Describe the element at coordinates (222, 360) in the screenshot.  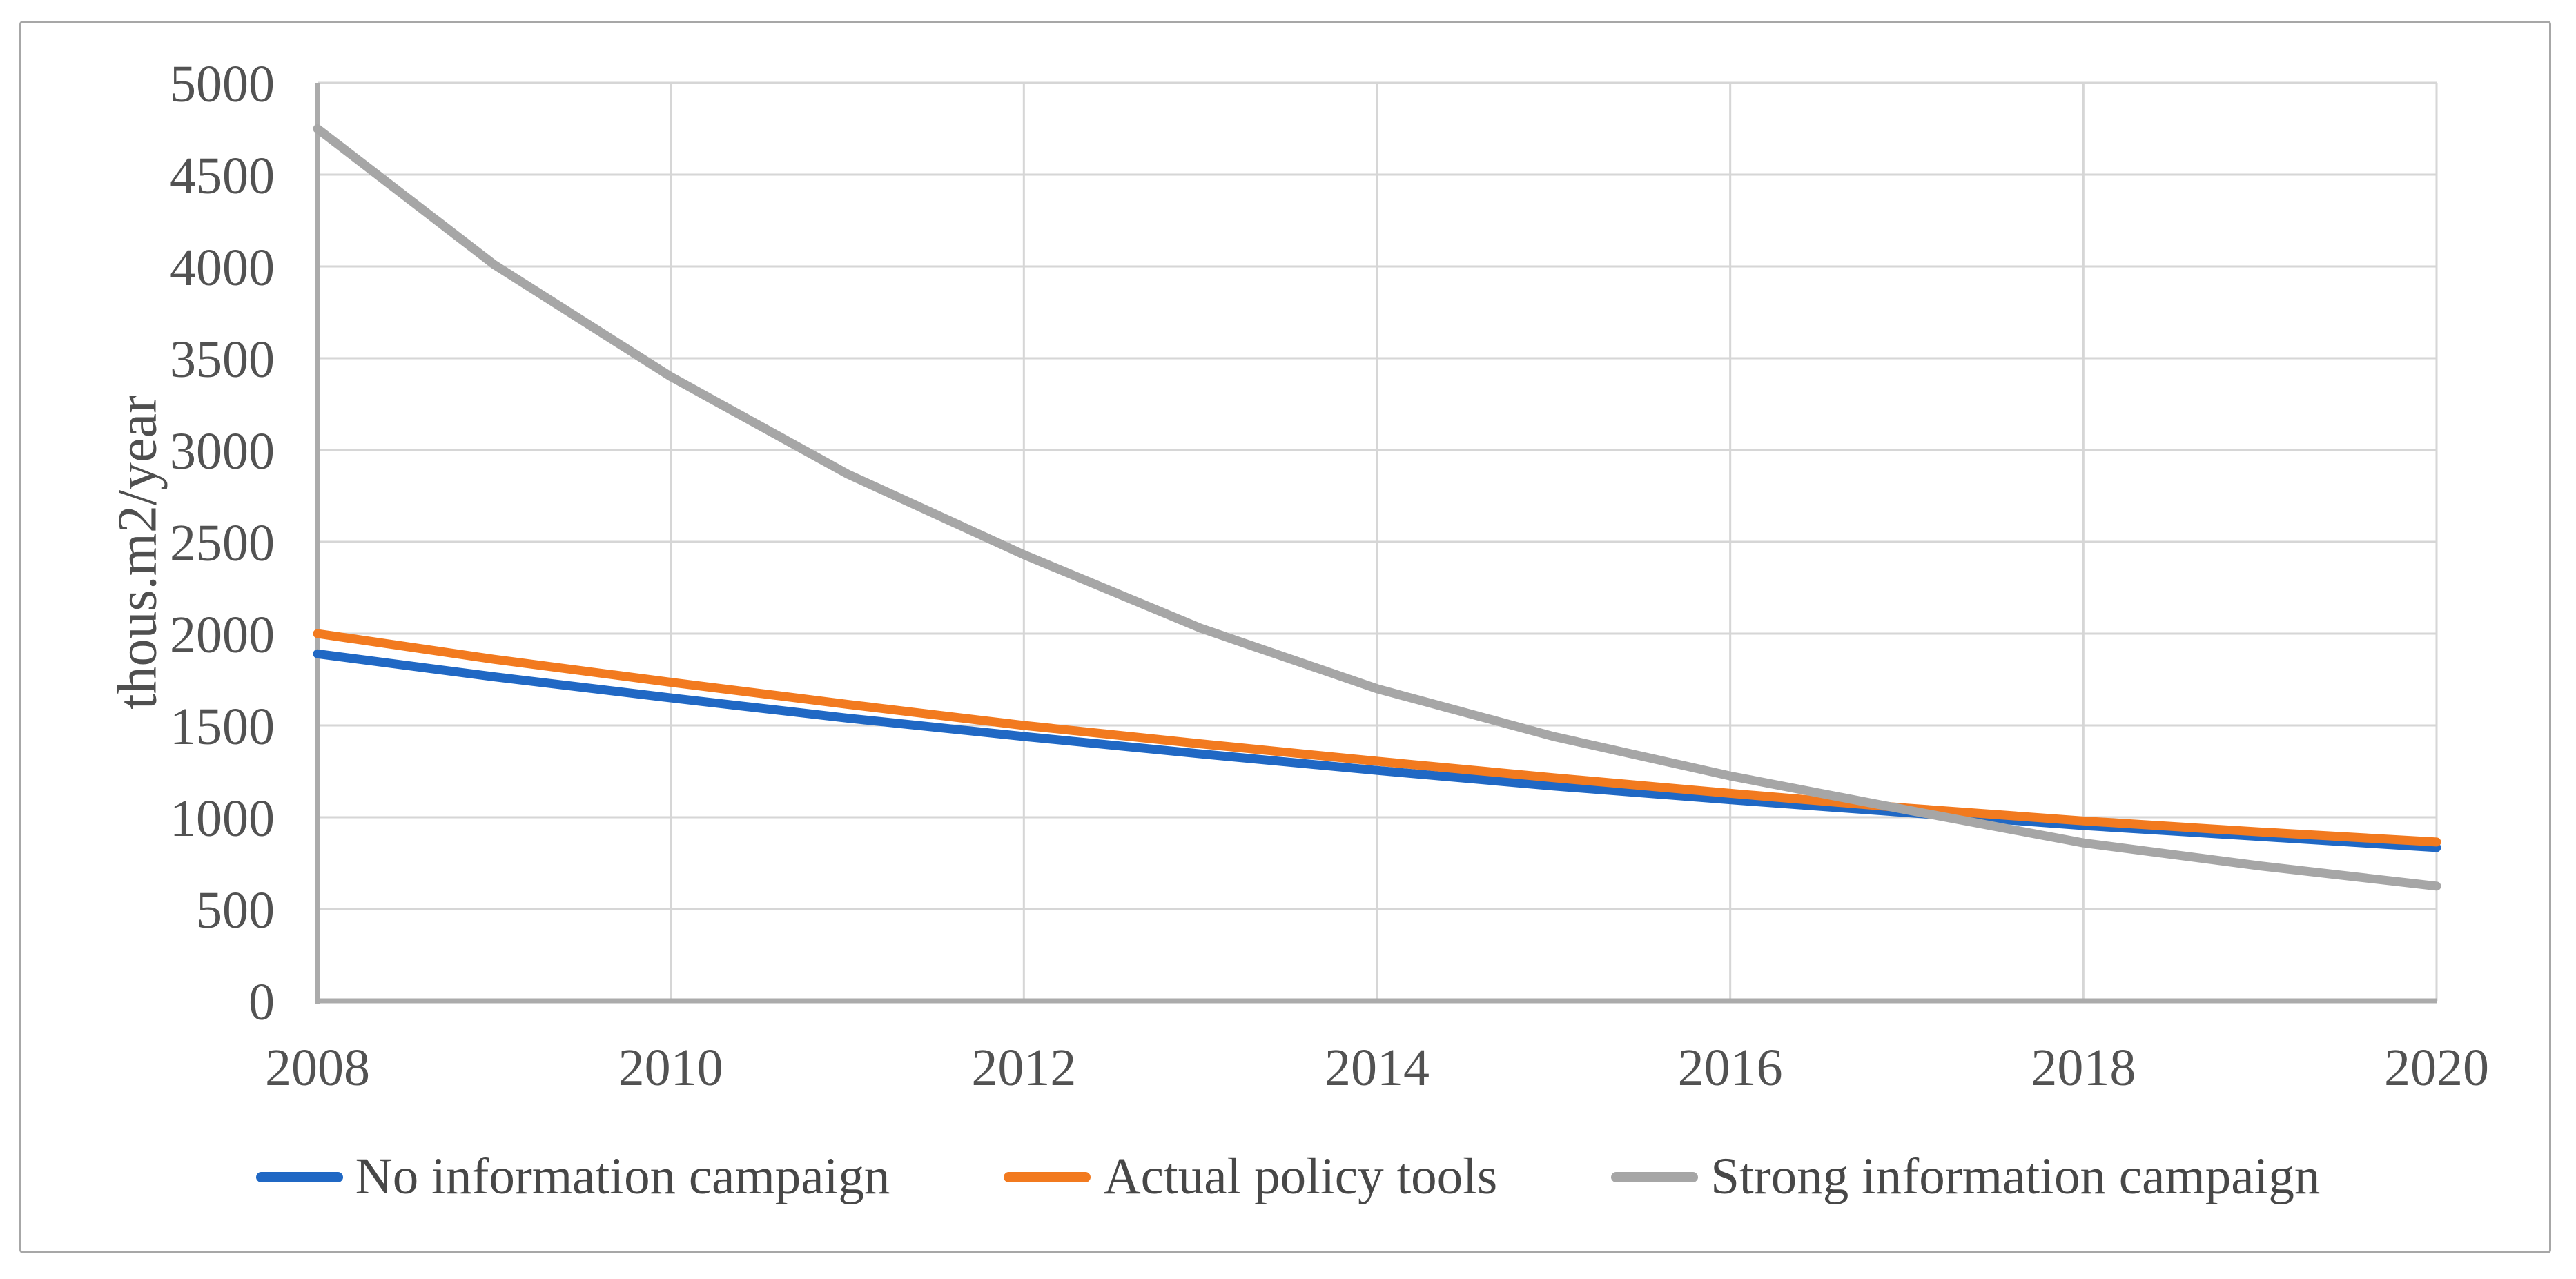
I see `y-tick-label-3500: 3500` at that location.